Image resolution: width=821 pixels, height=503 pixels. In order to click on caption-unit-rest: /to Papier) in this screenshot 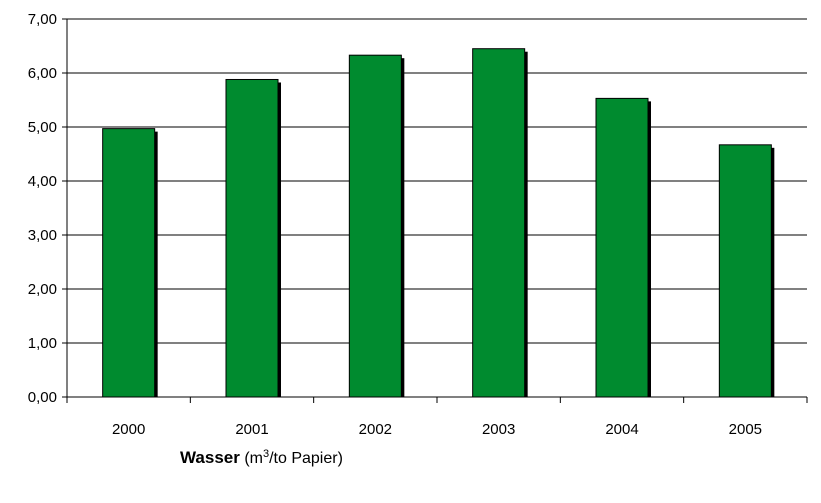, I will do `click(306, 458)`.